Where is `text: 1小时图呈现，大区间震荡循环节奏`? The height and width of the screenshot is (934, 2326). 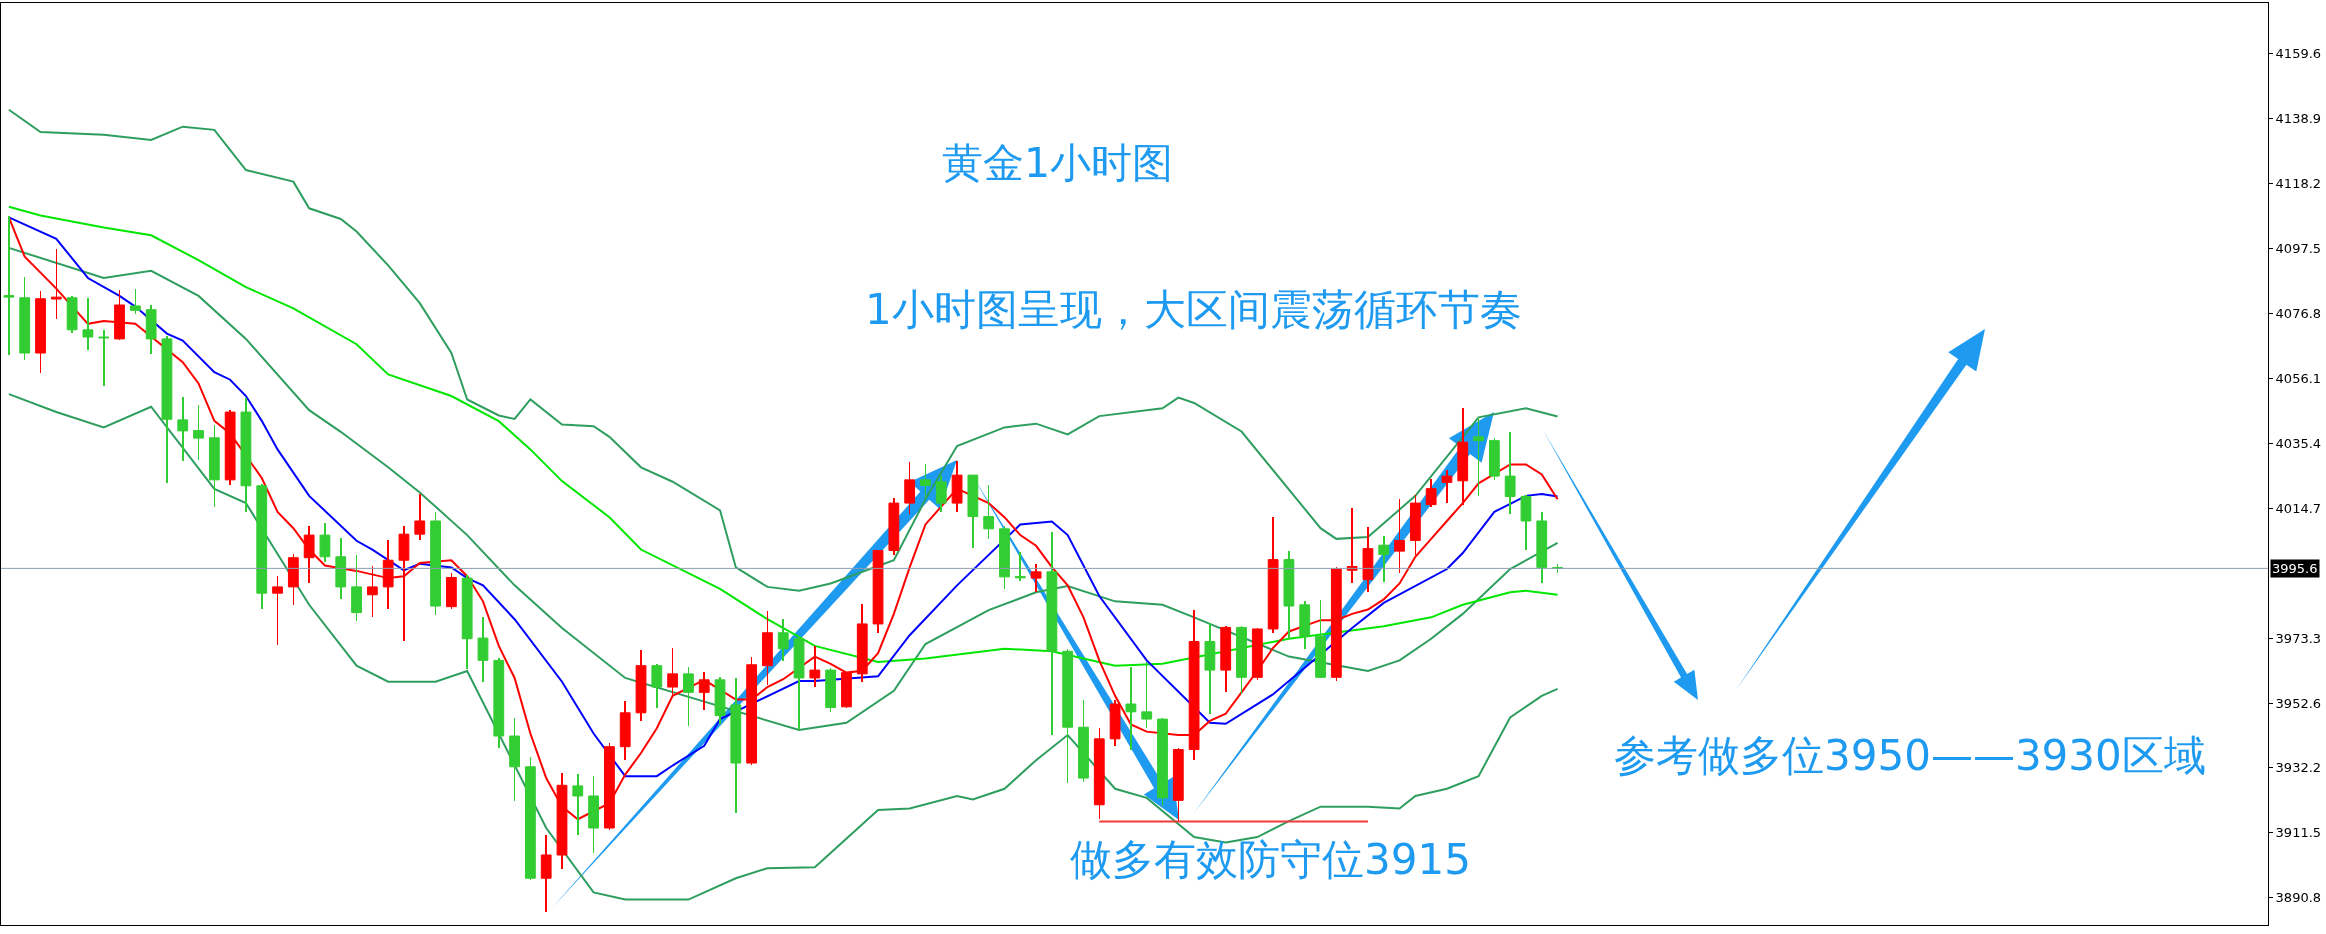
text: 1小时图呈现，大区间震荡循环节奏 is located at coordinates (1193, 309).